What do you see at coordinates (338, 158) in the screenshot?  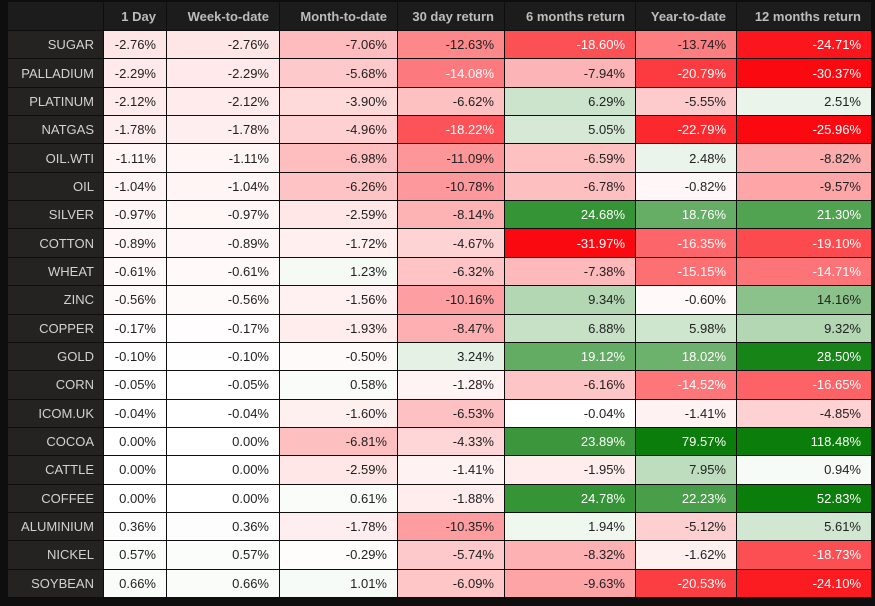 I see `value-cell-oil-wti-month-to-date: -6.98%` at bounding box center [338, 158].